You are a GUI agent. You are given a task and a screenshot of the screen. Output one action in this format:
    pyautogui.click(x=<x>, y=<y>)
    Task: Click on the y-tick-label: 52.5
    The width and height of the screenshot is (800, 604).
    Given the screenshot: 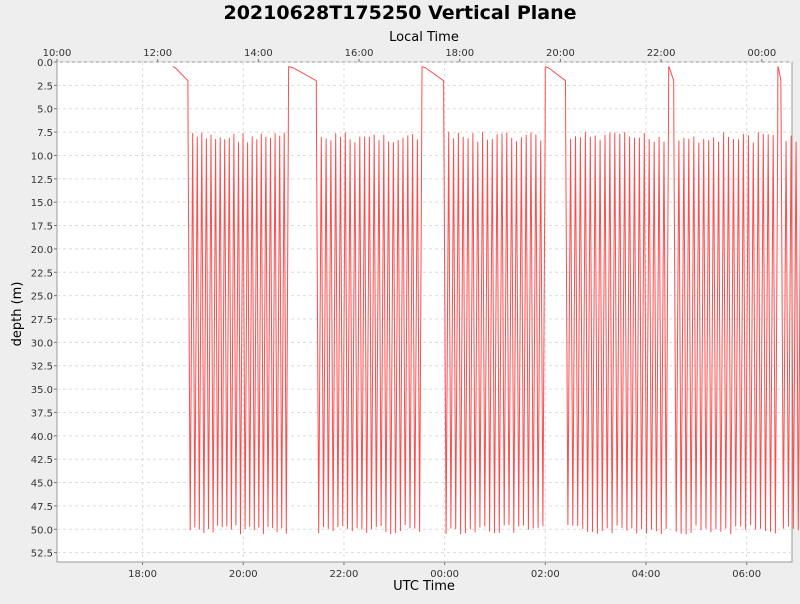 What is the action you would take?
    pyautogui.click(x=42, y=554)
    